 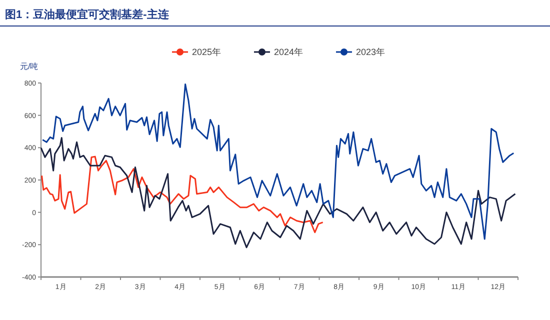 I want to click on chart-title: 图1：豆油最便宜可交割基差-主连, so click(x=87, y=14).